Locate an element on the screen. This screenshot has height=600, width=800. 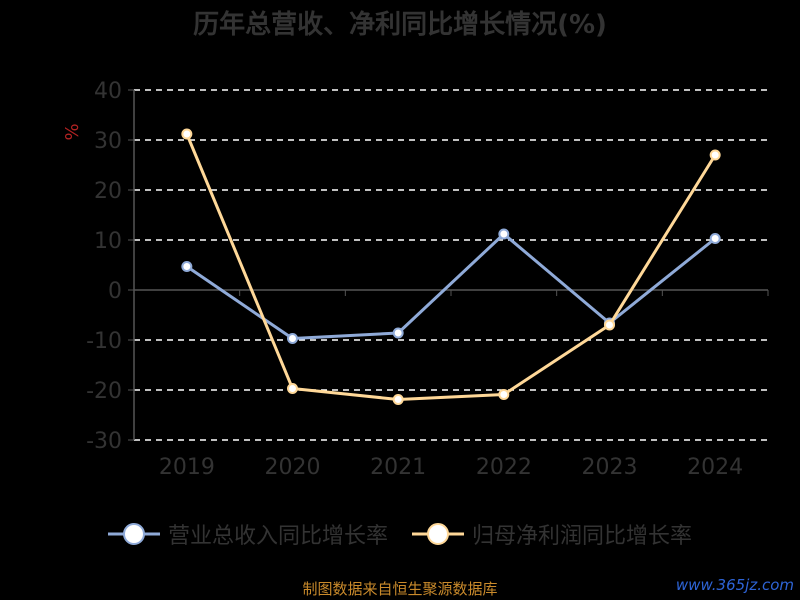
legend-label-revenue: 营业总收入同比增长率 is located at coordinates (277, 536).